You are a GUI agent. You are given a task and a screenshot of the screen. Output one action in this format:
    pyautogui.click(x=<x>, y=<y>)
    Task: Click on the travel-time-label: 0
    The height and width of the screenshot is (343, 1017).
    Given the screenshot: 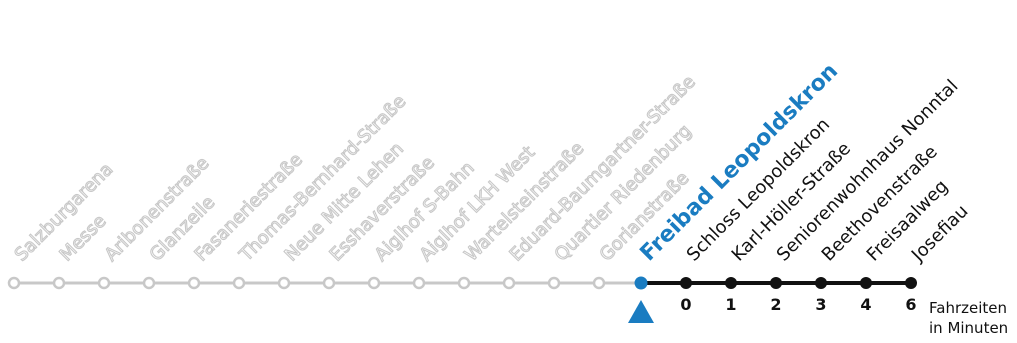 What is the action you would take?
    pyautogui.click(x=685, y=304)
    